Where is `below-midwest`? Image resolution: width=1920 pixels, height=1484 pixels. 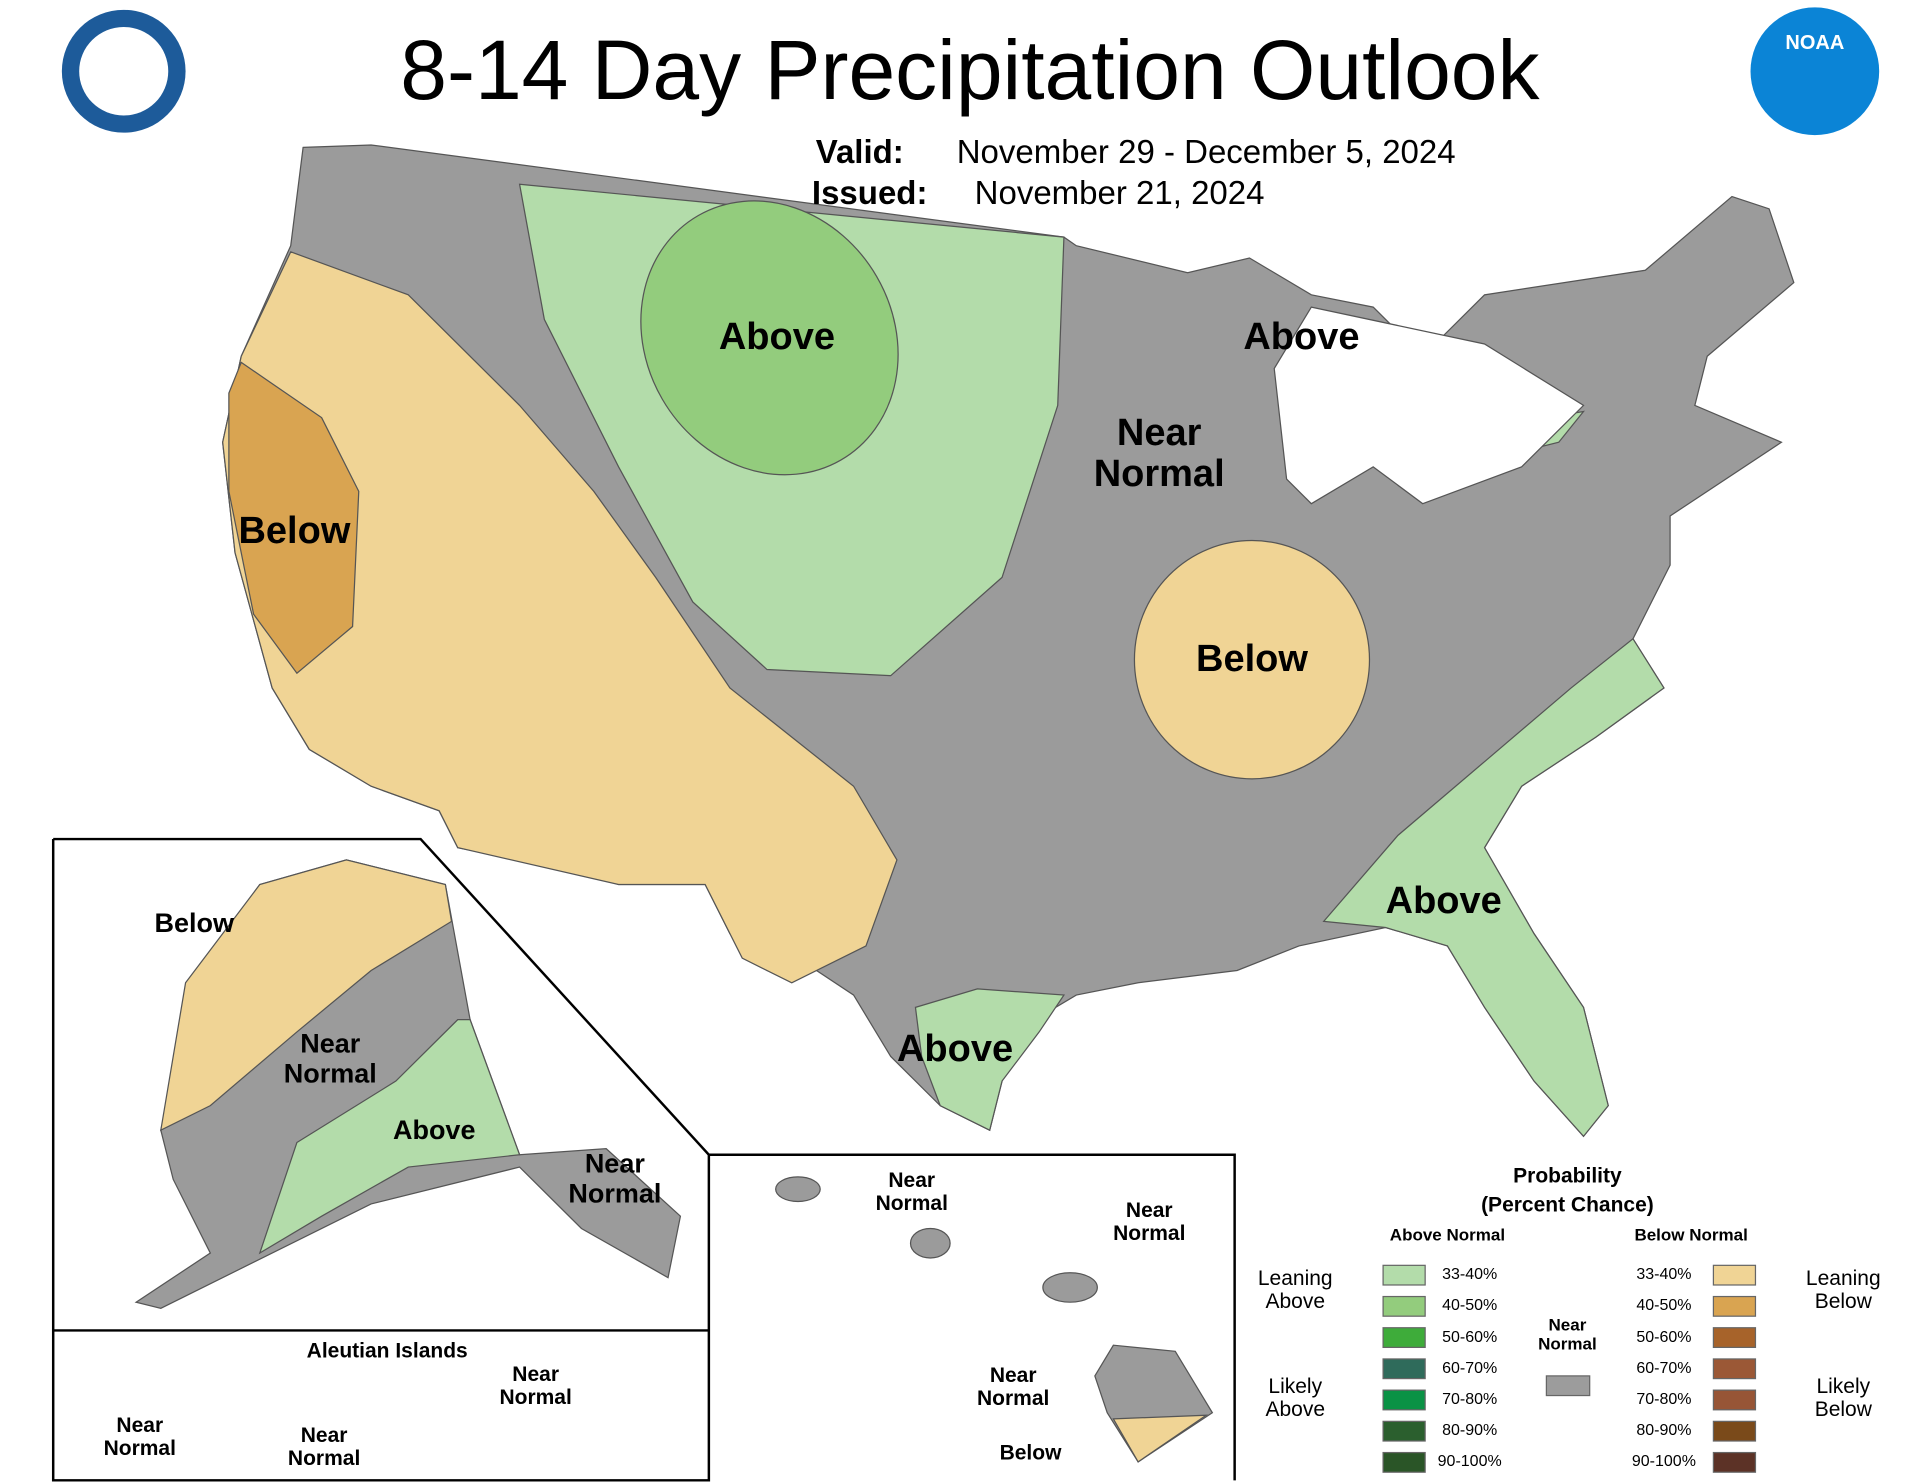
below-midwest is located at coordinates (1252, 659).